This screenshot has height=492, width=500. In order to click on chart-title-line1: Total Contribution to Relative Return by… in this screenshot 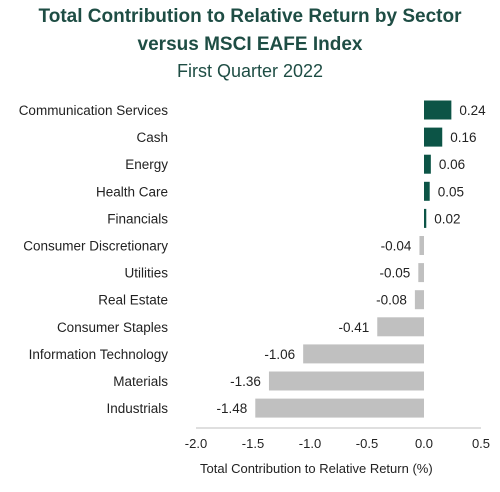, I will do `click(250, 16)`.